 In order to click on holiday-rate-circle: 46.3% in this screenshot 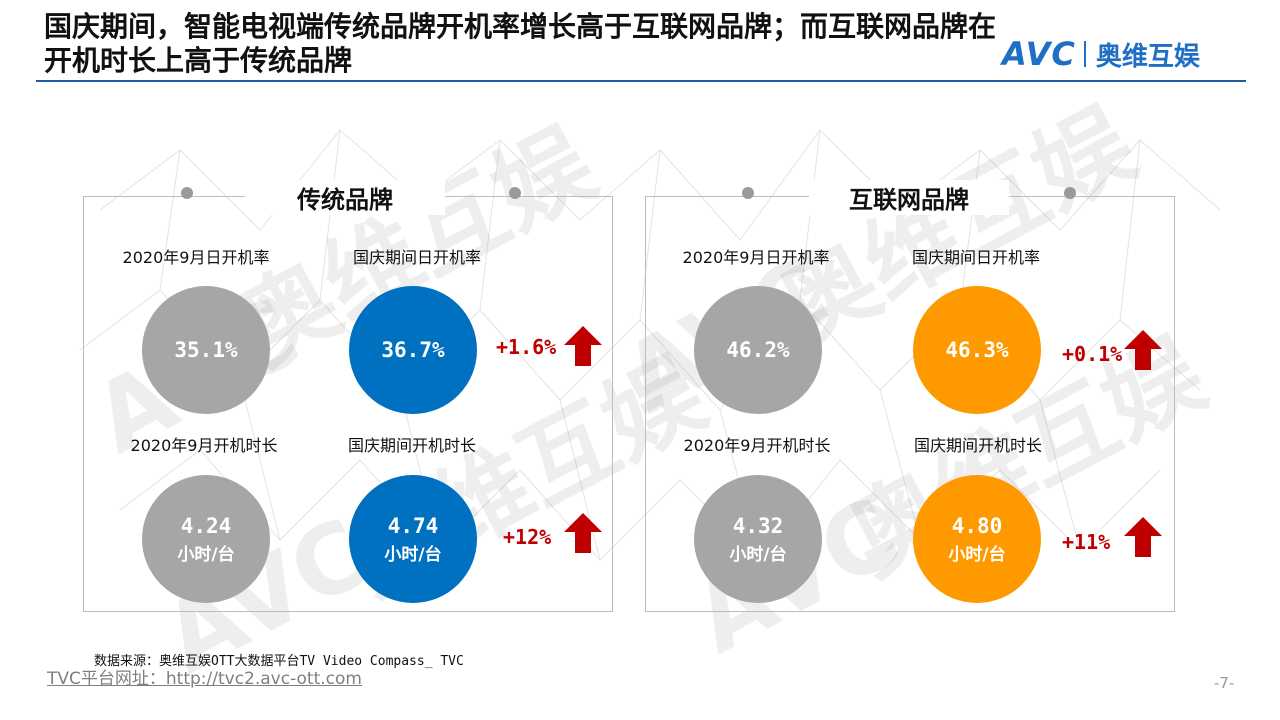, I will do `click(977, 350)`.